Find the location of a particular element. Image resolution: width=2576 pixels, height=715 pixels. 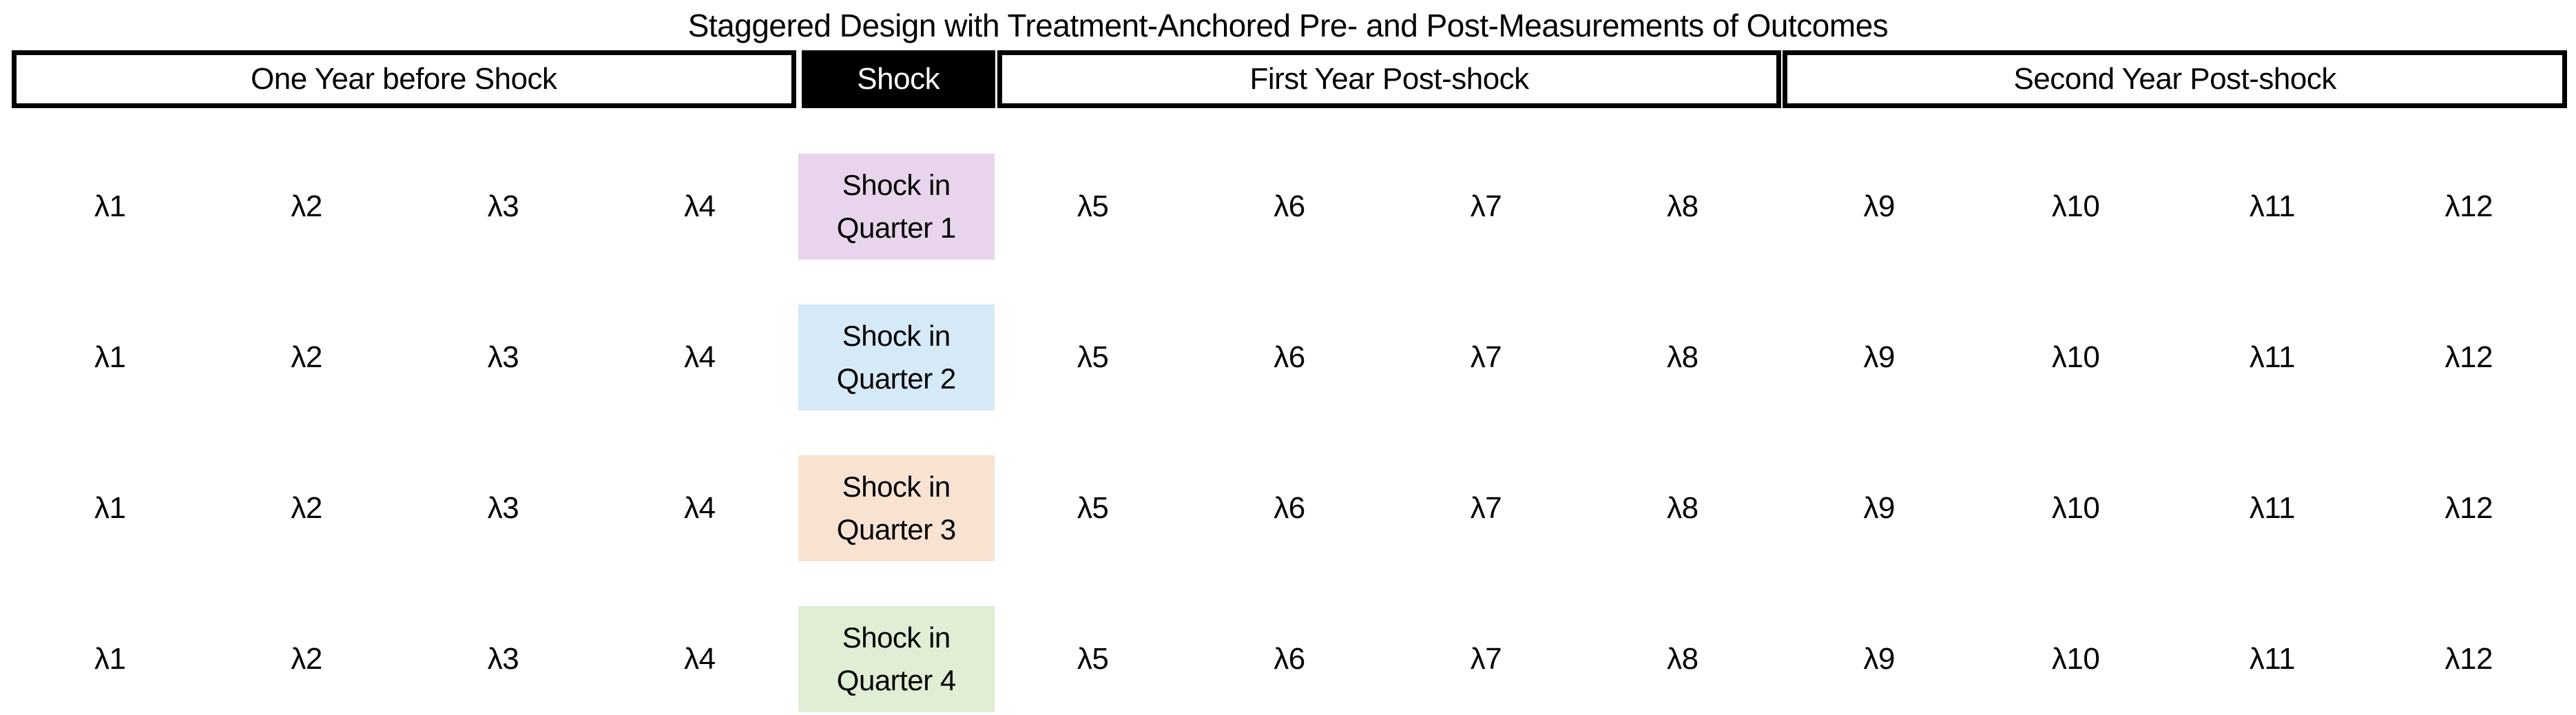

shock-box-label-line2: Quarter 1 is located at coordinates (896, 228).